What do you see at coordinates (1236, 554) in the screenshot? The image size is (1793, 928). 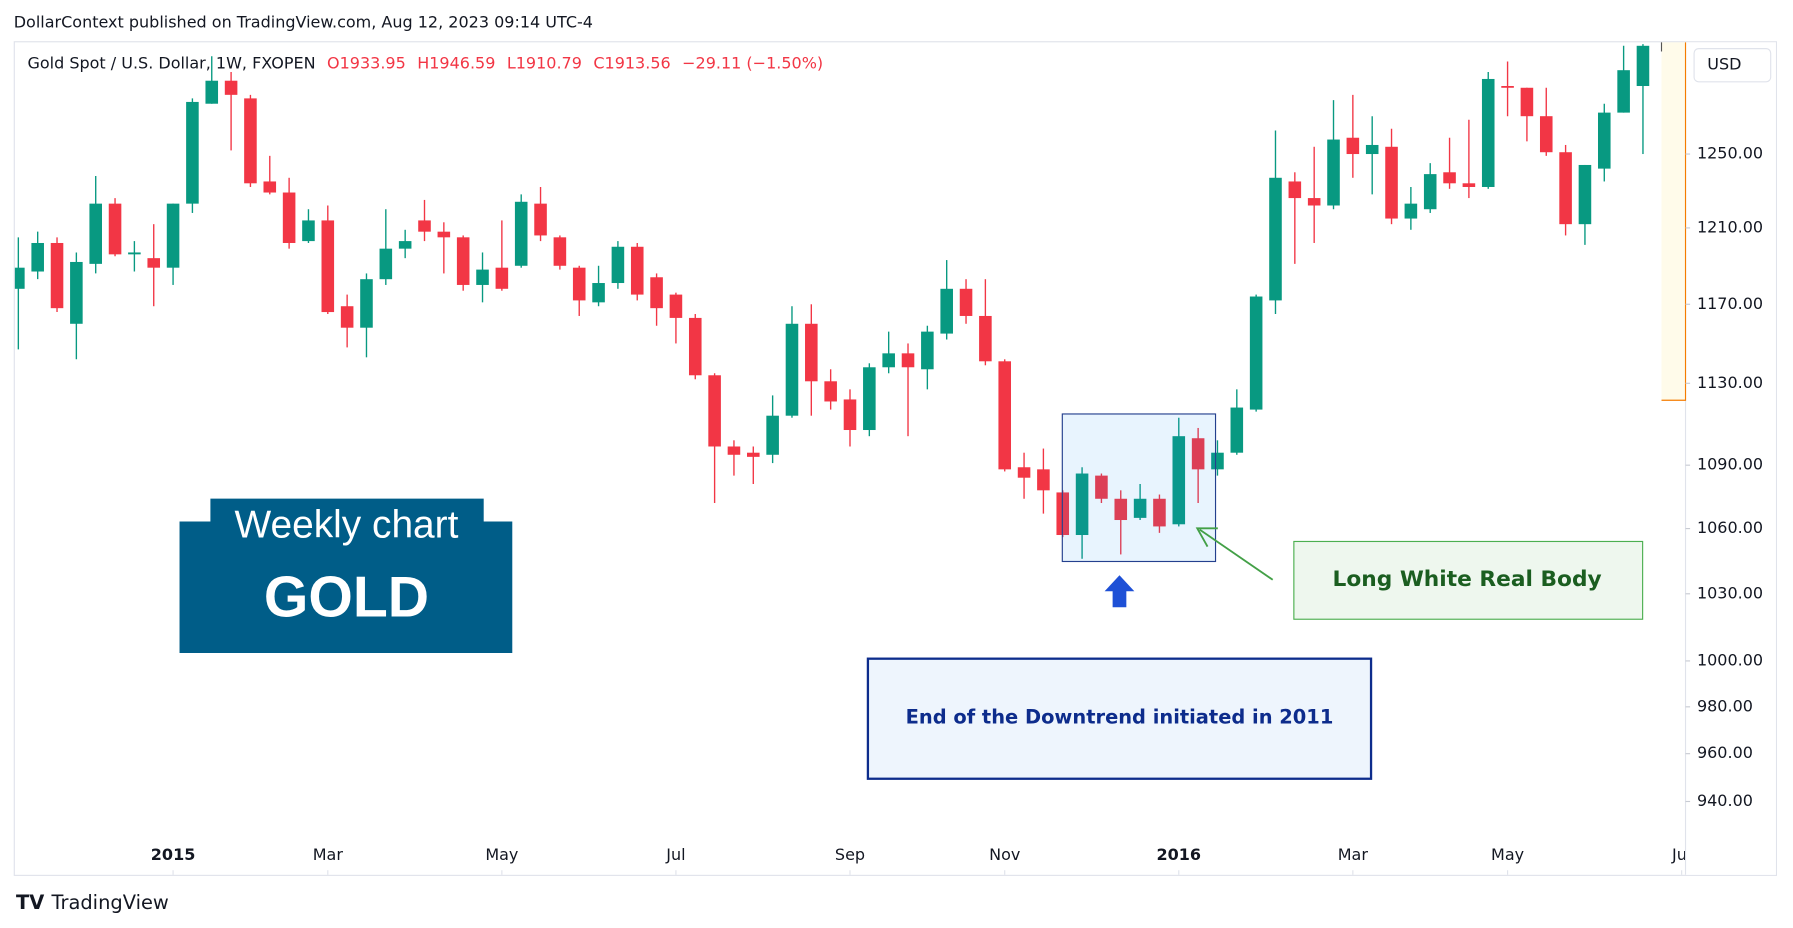 I see `pointer-line` at bounding box center [1236, 554].